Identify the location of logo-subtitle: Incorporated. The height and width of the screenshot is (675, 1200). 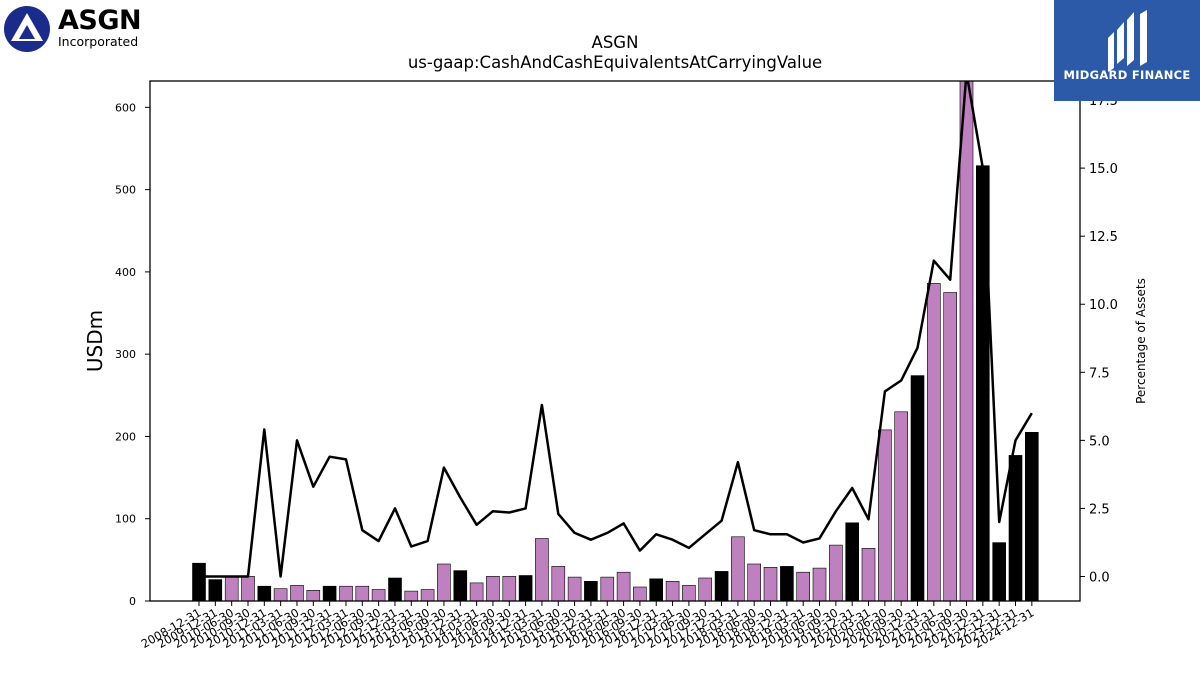
(98, 41).